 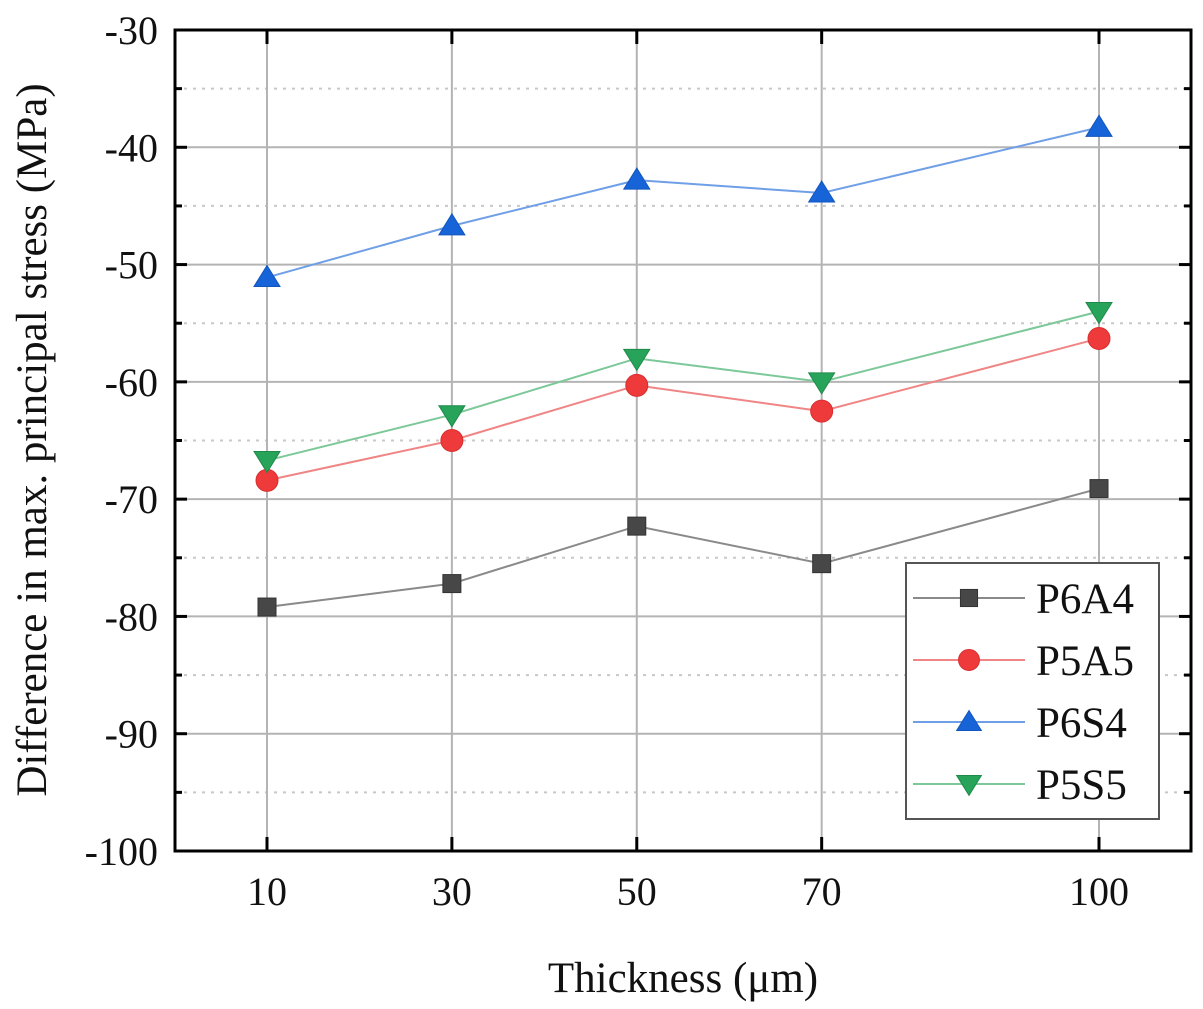 I want to click on legend-label: P6A4, so click(x=1085, y=599).